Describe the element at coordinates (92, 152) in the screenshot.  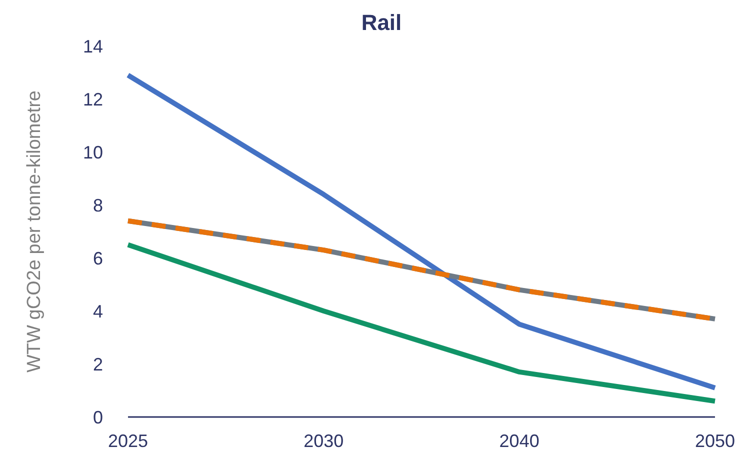
I see `y-tick-label: 10` at that location.